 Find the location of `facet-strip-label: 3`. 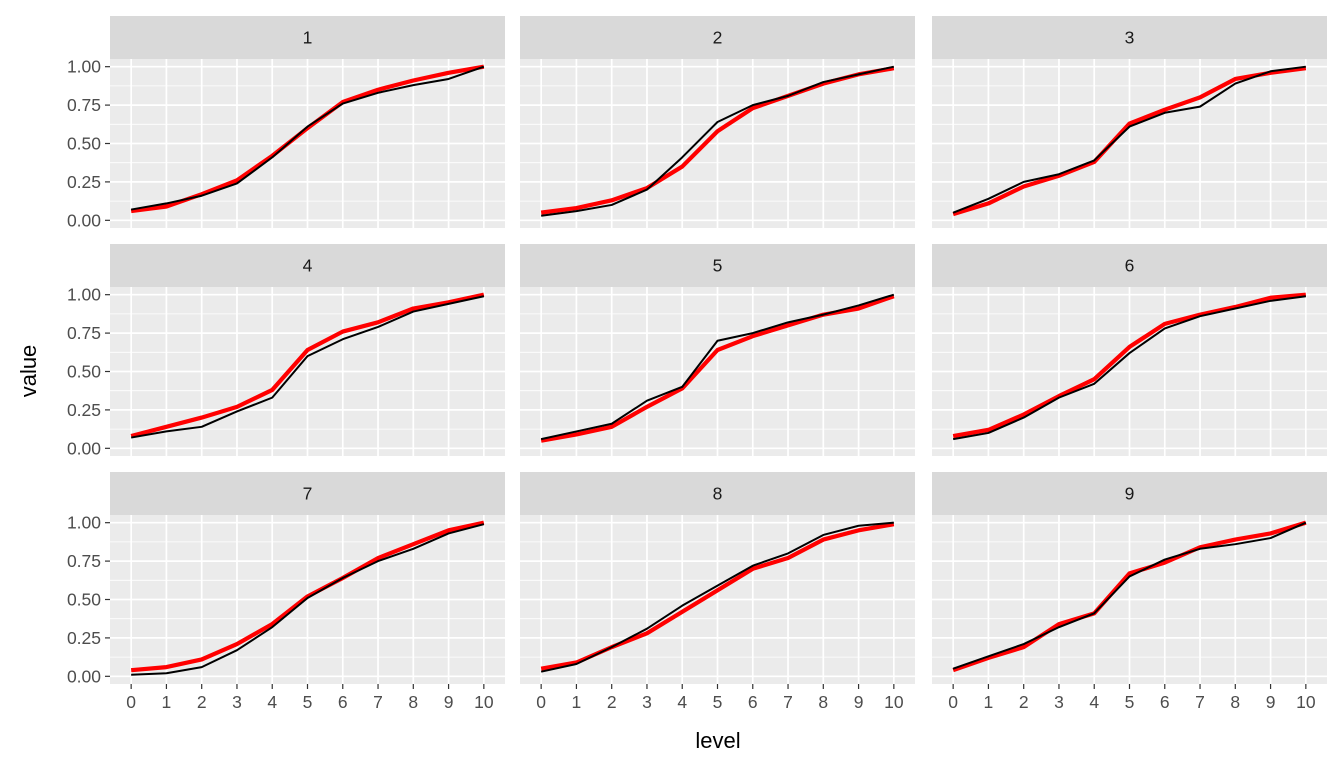

facet-strip-label: 3 is located at coordinates (1130, 38).